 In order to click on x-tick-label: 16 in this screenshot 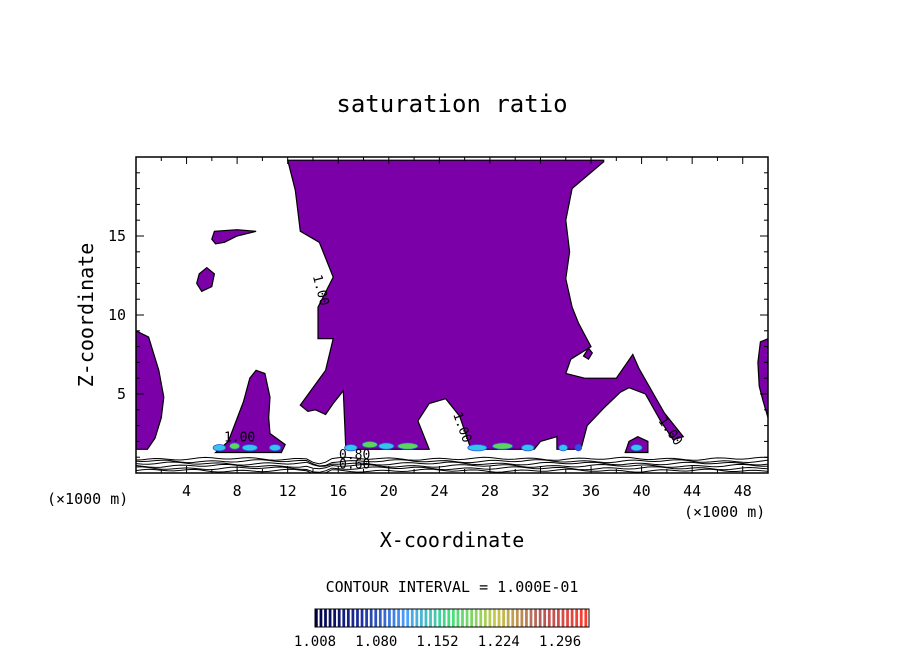, I will do `click(338, 491)`.